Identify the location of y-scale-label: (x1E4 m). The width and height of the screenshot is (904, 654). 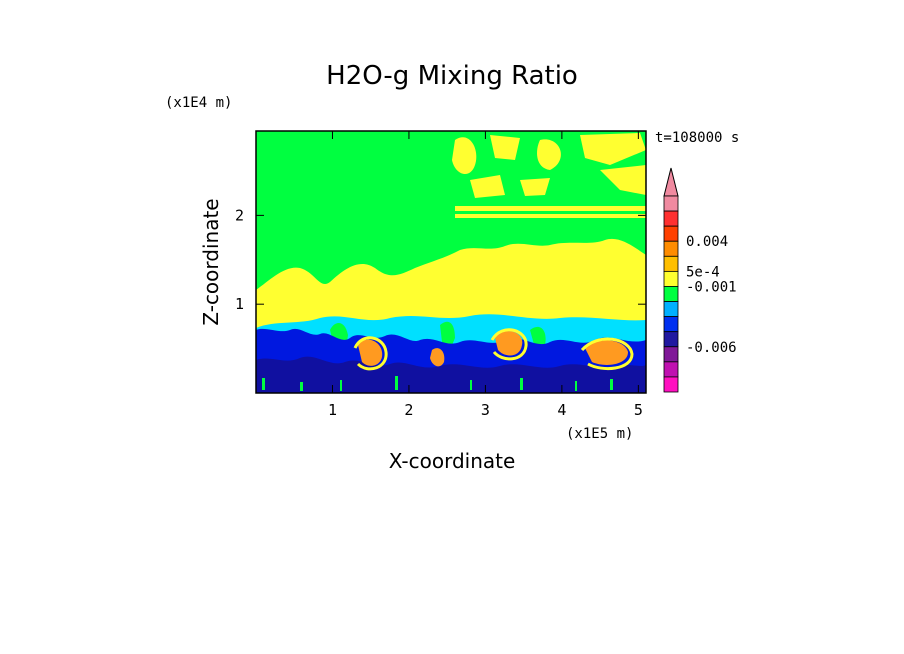
(198, 103).